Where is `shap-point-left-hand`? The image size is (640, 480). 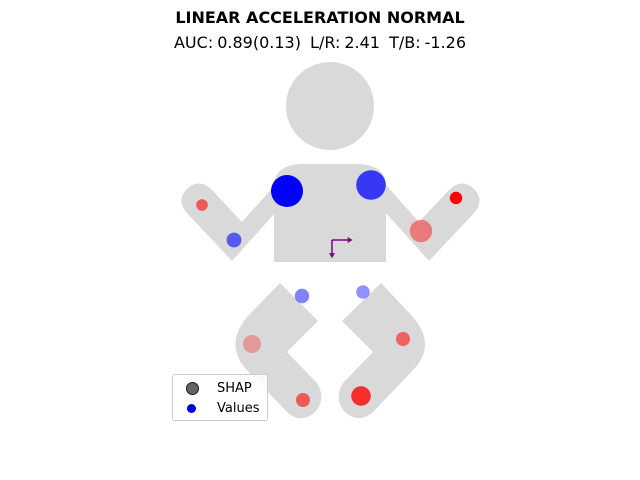
shap-point-left-hand is located at coordinates (202, 205).